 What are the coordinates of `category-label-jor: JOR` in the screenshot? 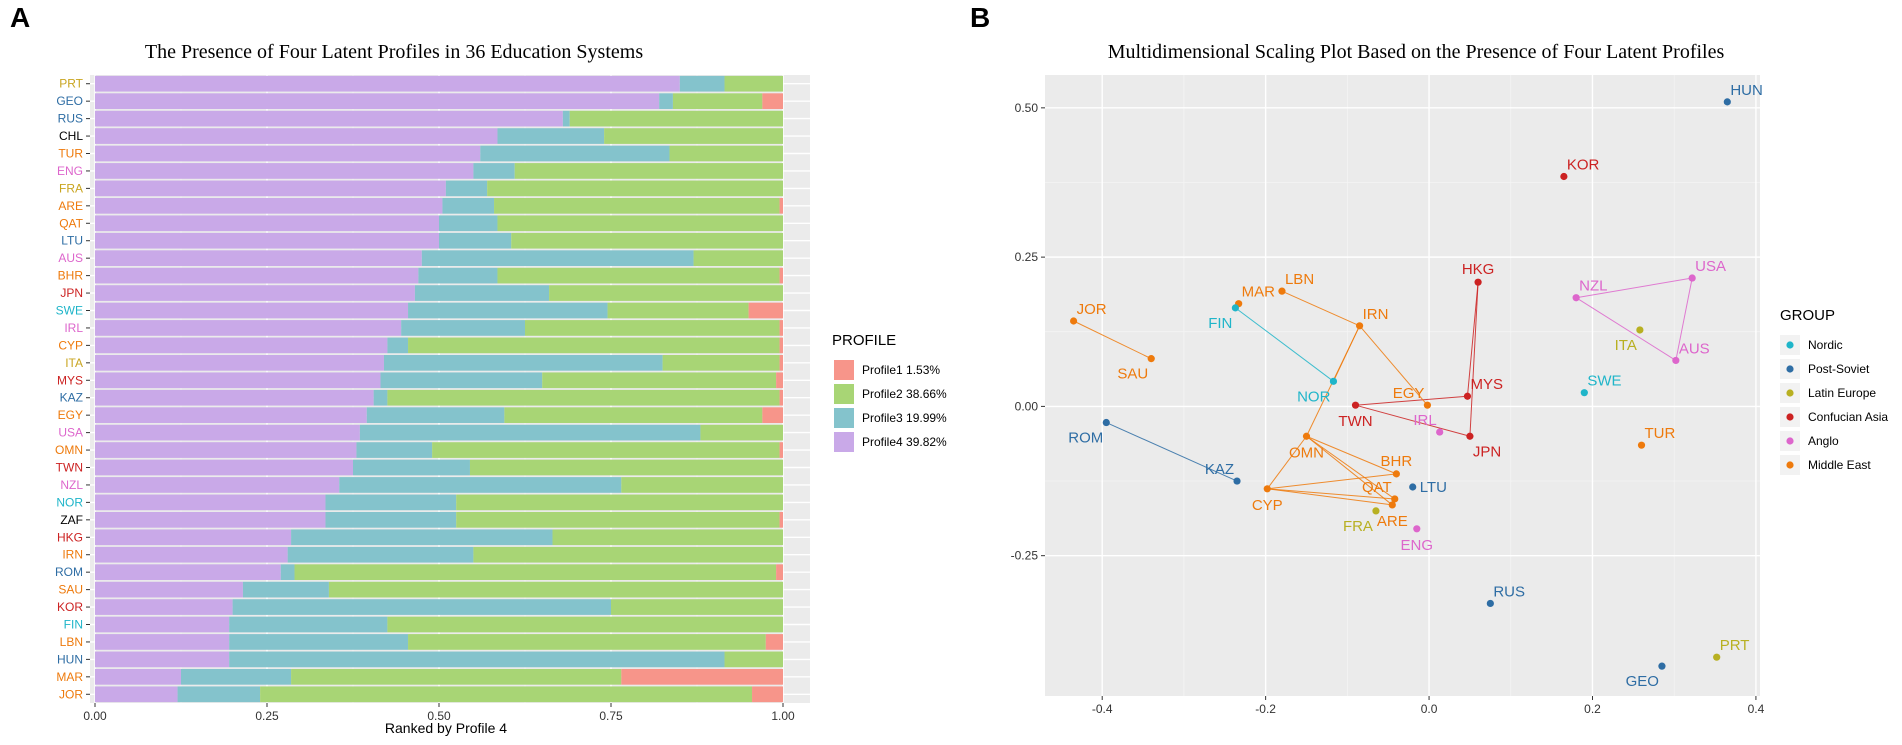 It's located at (71, 694).